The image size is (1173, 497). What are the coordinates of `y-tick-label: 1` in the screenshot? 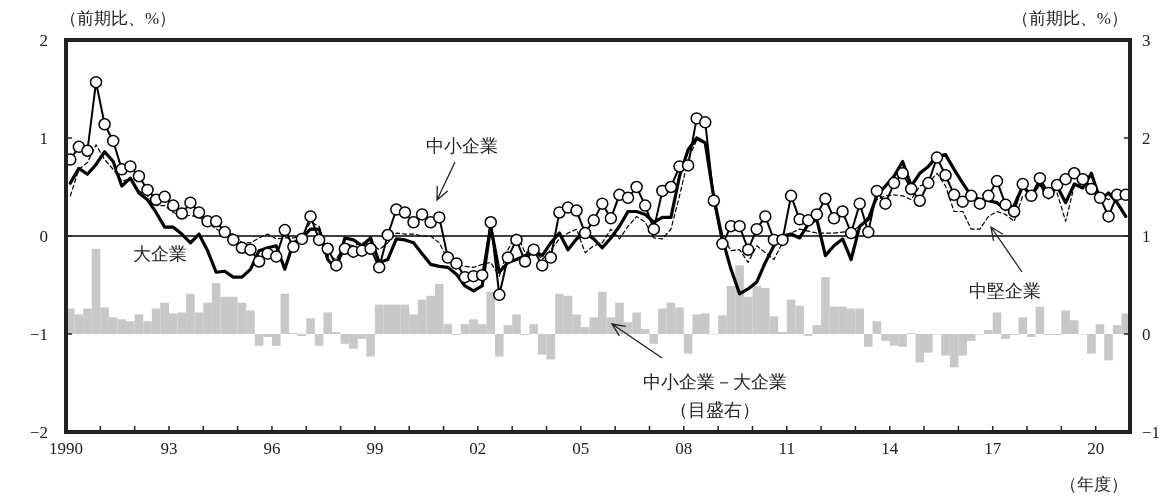 It's located at (43, 138).